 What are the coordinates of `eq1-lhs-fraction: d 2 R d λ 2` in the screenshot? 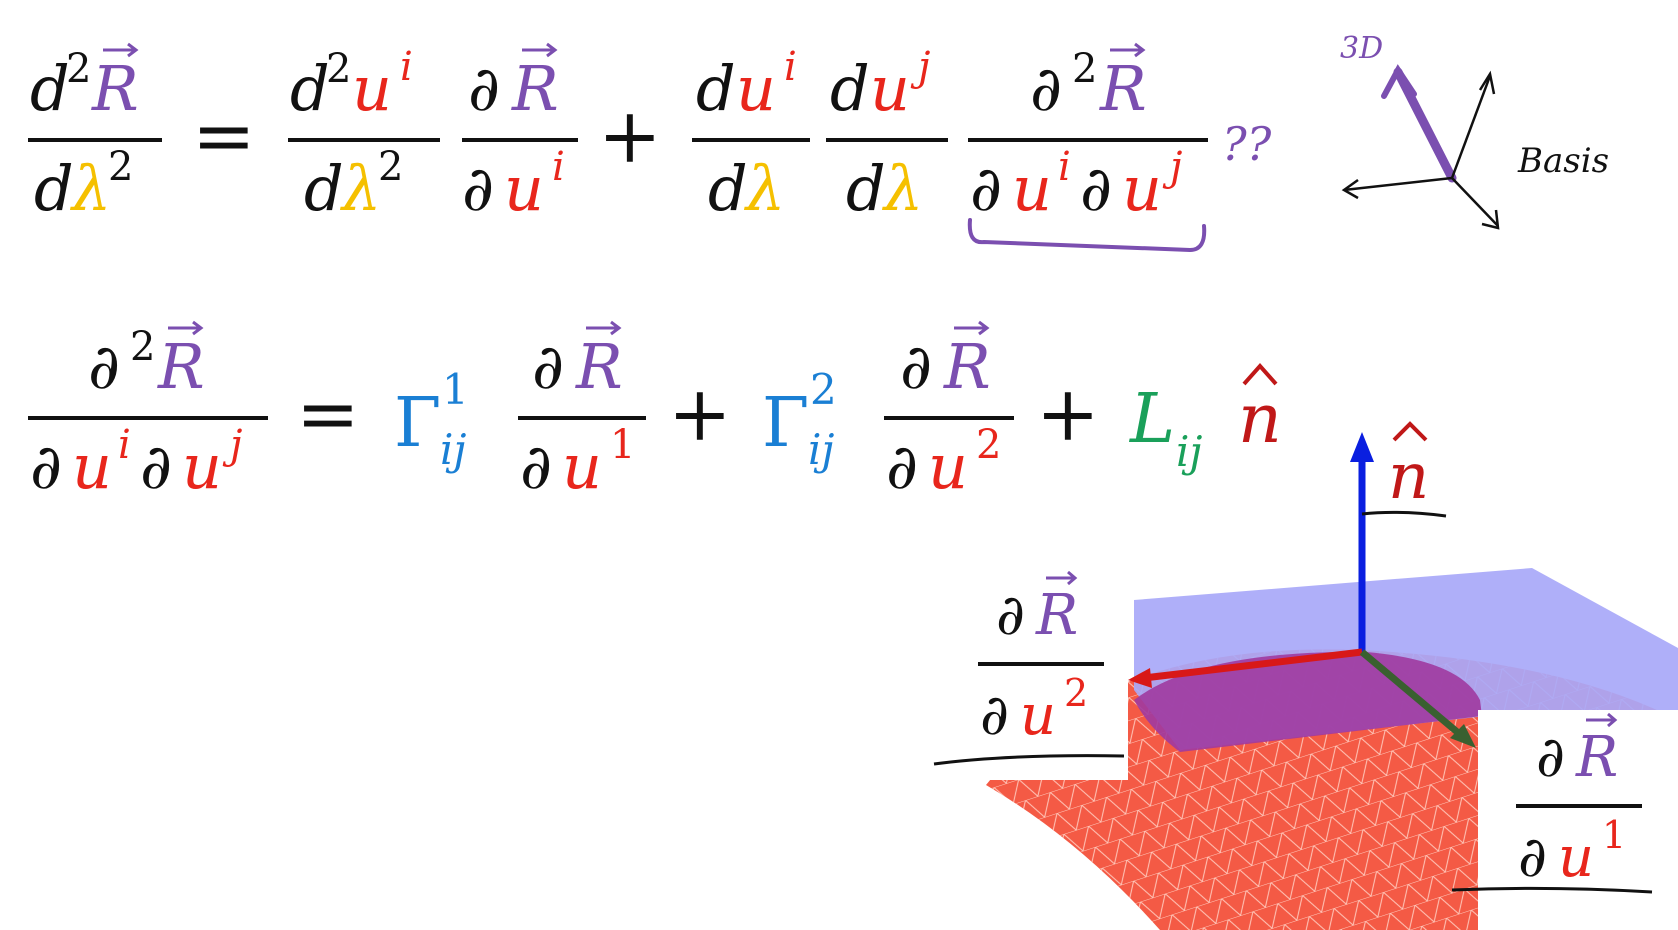 It's located at (95, 133).